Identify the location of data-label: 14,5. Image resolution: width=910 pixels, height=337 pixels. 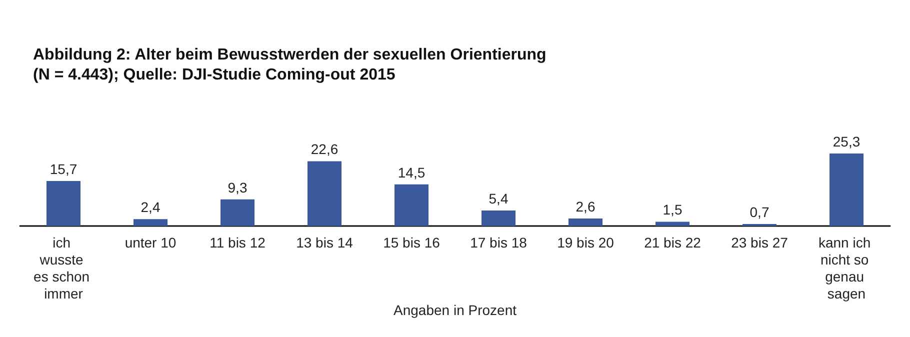
(412, 172).